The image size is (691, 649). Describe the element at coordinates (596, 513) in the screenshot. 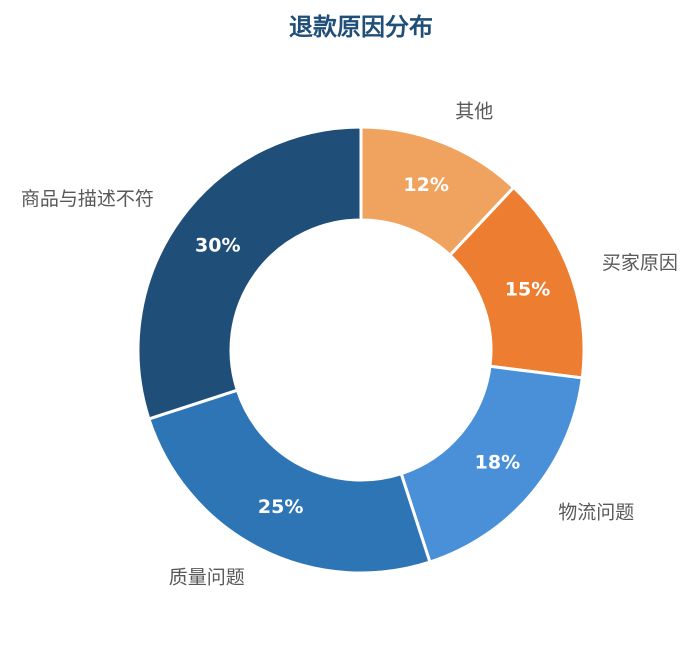

I see `category-label: 物流问题` at that location.